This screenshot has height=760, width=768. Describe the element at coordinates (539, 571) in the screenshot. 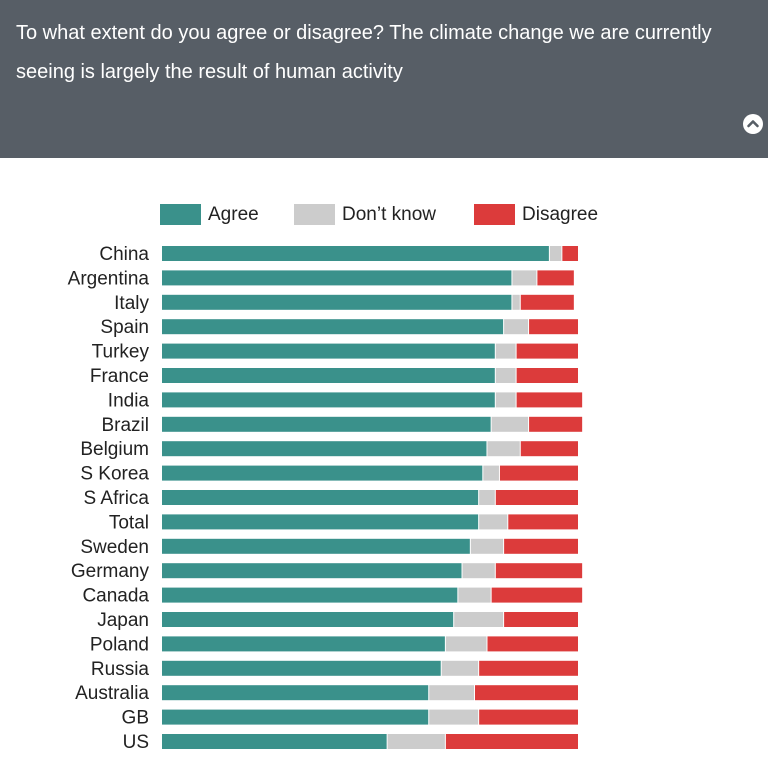

I see `bar-germany-disagree` at that location.